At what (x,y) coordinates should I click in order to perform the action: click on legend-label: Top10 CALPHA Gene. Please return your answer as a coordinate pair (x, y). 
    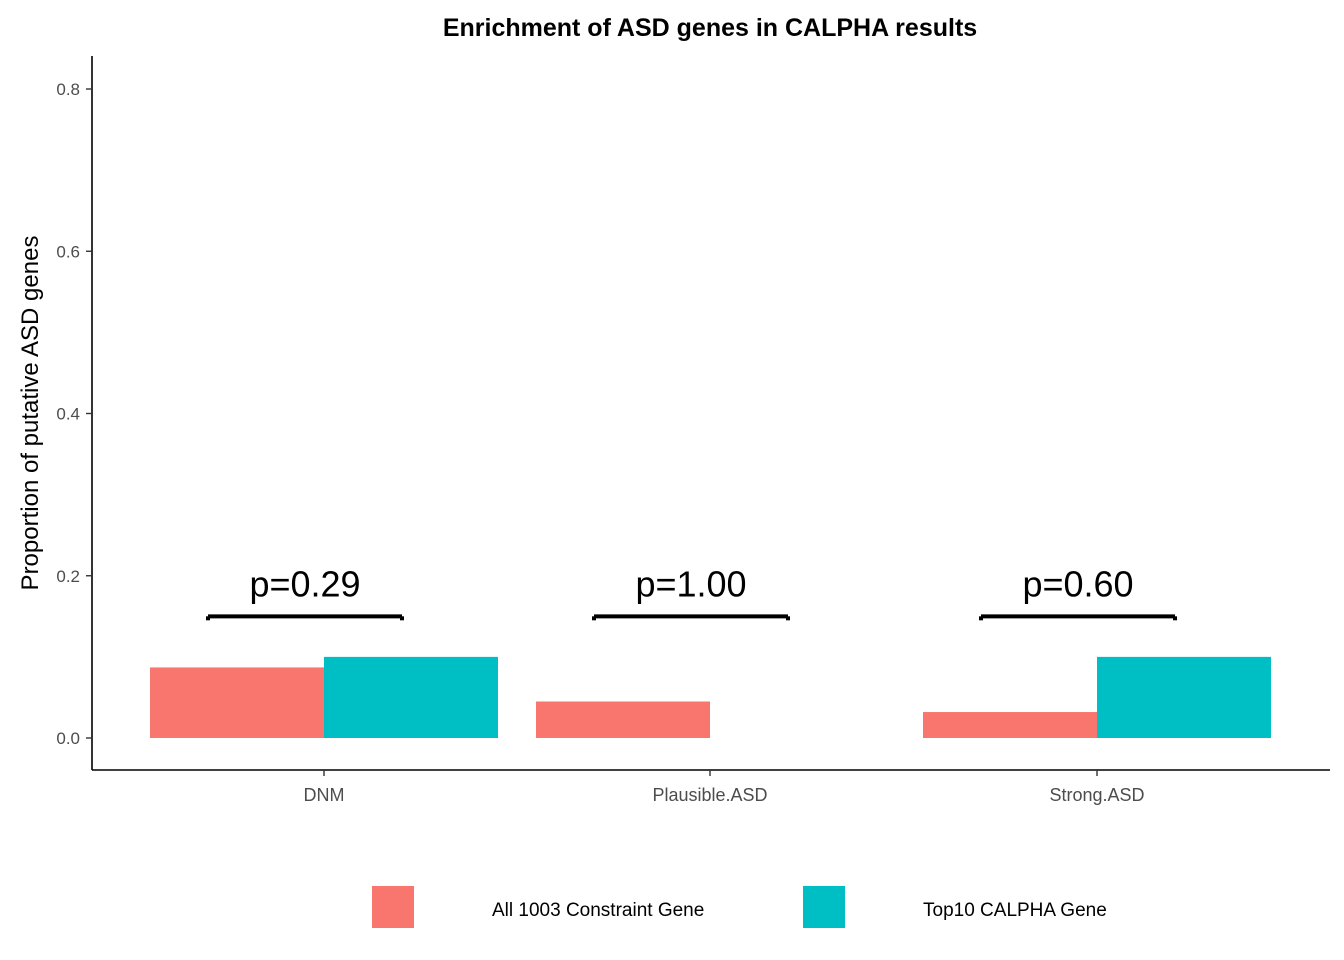
    Looking at the image, I should click on (1015, 910).